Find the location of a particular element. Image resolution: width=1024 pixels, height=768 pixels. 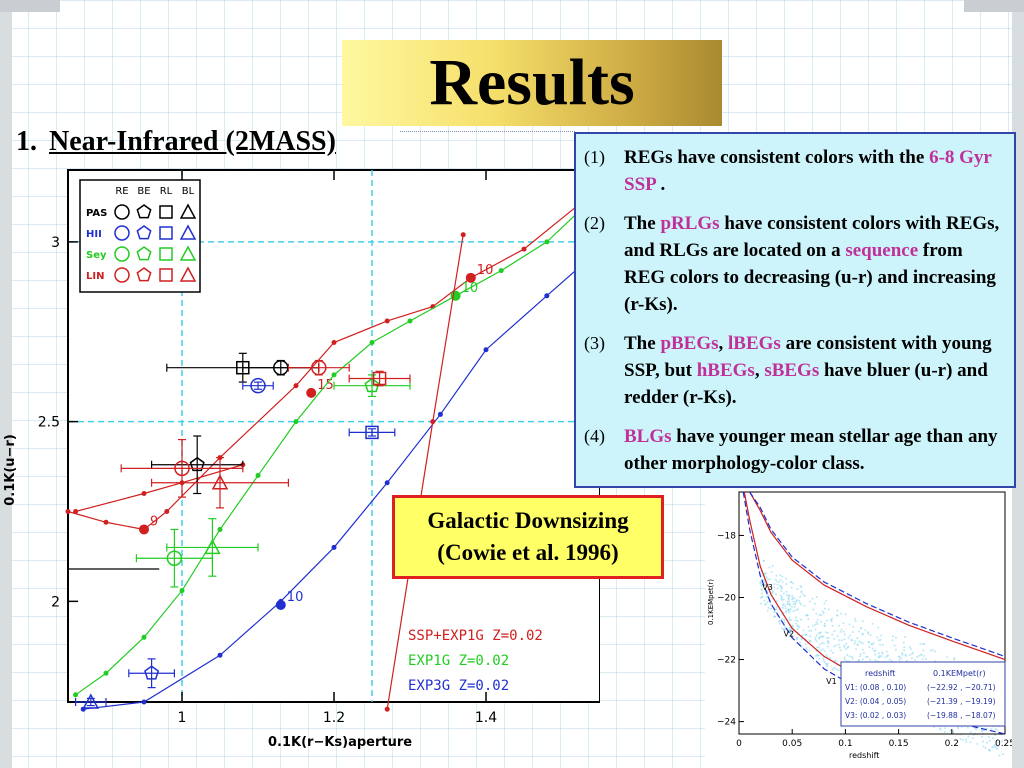

inset-x-tick-label: 0.15 is located at coordinates (899, 744).